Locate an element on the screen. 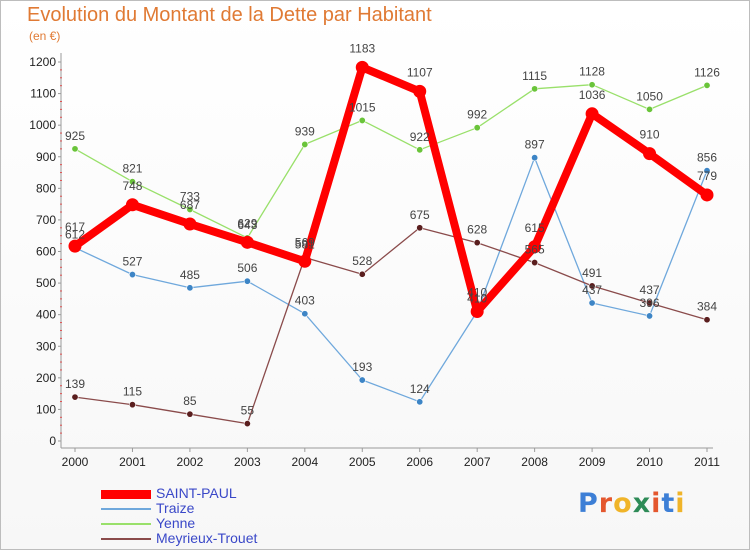  y-tick-label: 1000 is located at coordinates (42, 125).